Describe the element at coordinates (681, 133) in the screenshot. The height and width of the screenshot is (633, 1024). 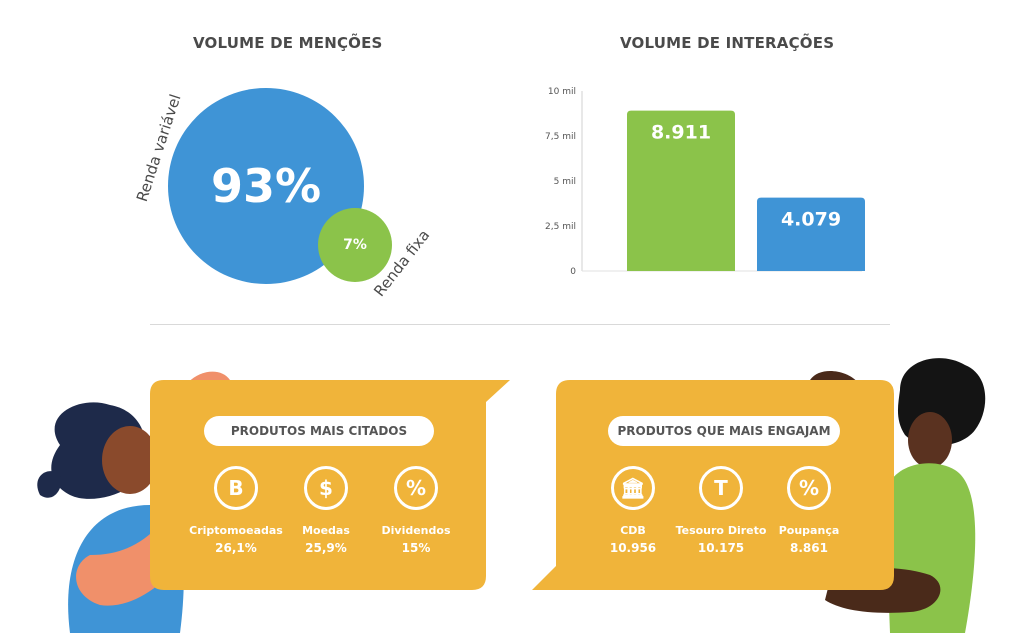
I see `bar-value-label: 8.911` at that location.